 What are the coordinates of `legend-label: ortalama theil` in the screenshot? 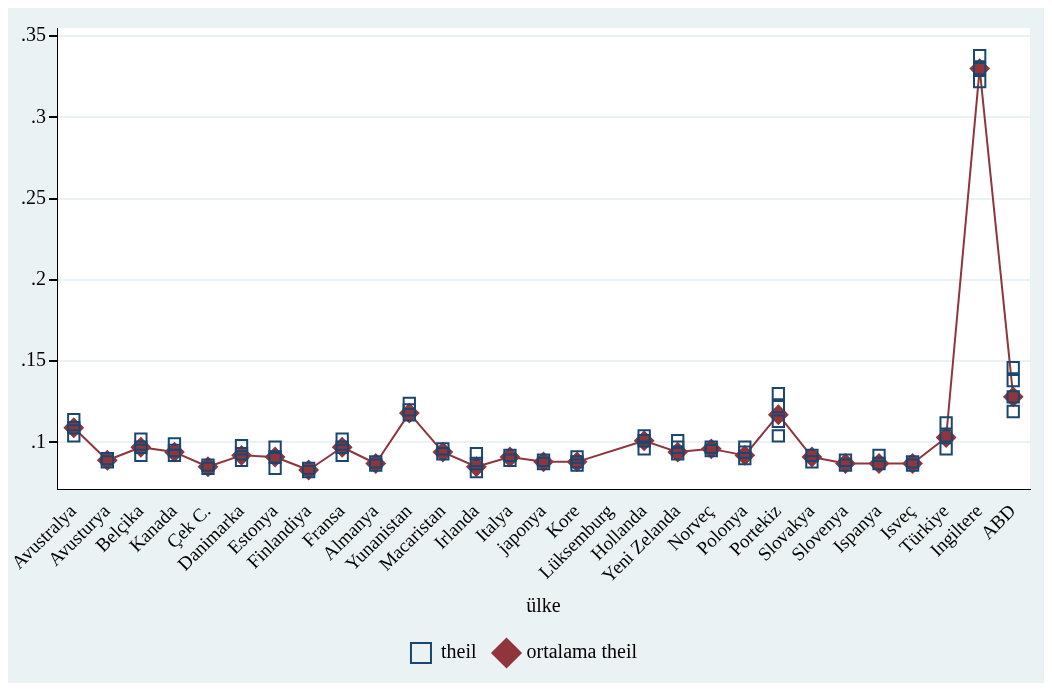 It's located at (582, 651).